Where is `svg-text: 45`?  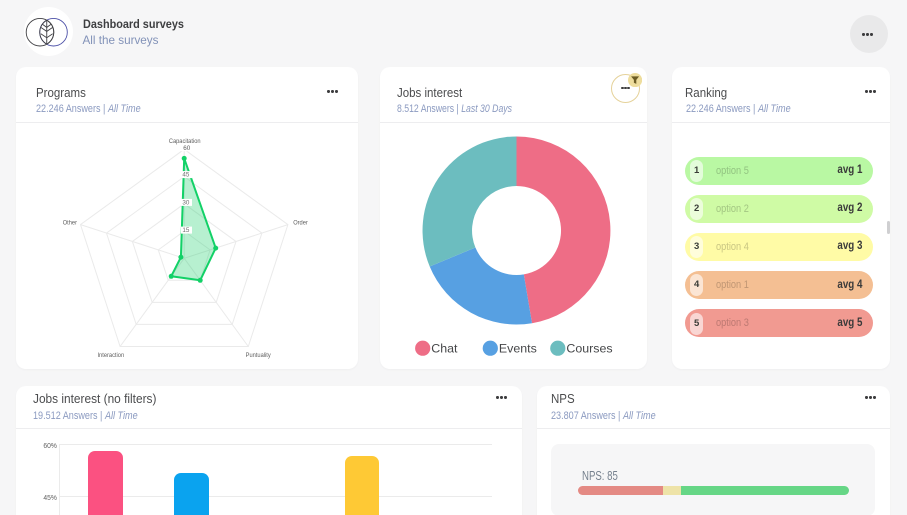 svg-text: 45 is located at coordinates (186, 175).